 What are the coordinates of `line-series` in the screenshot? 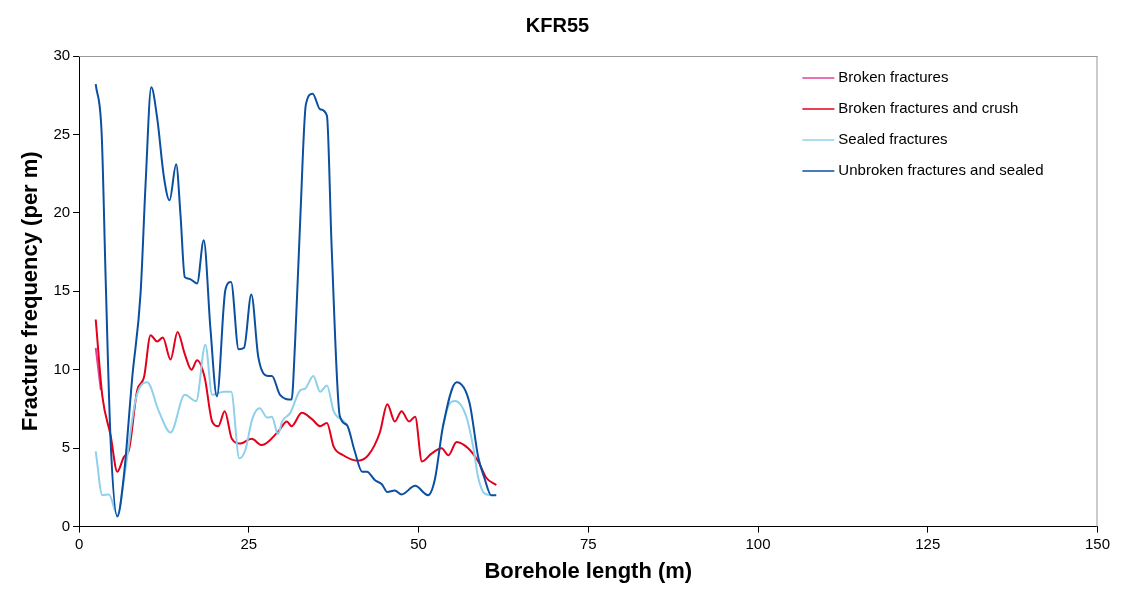 It's located at (296, 402).